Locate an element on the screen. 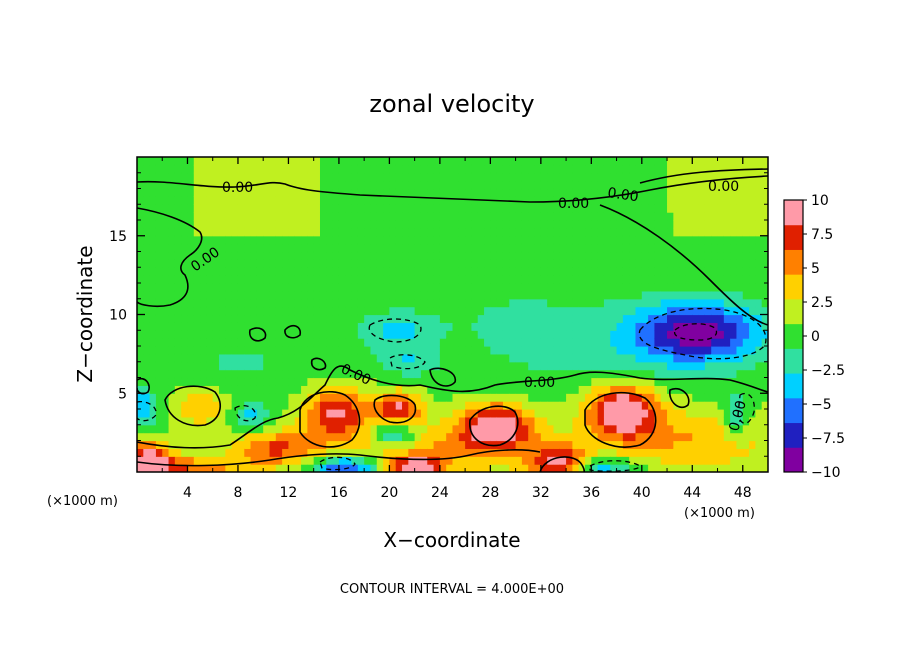  y-tick-label: 10 is located at coordinates (118, 316).